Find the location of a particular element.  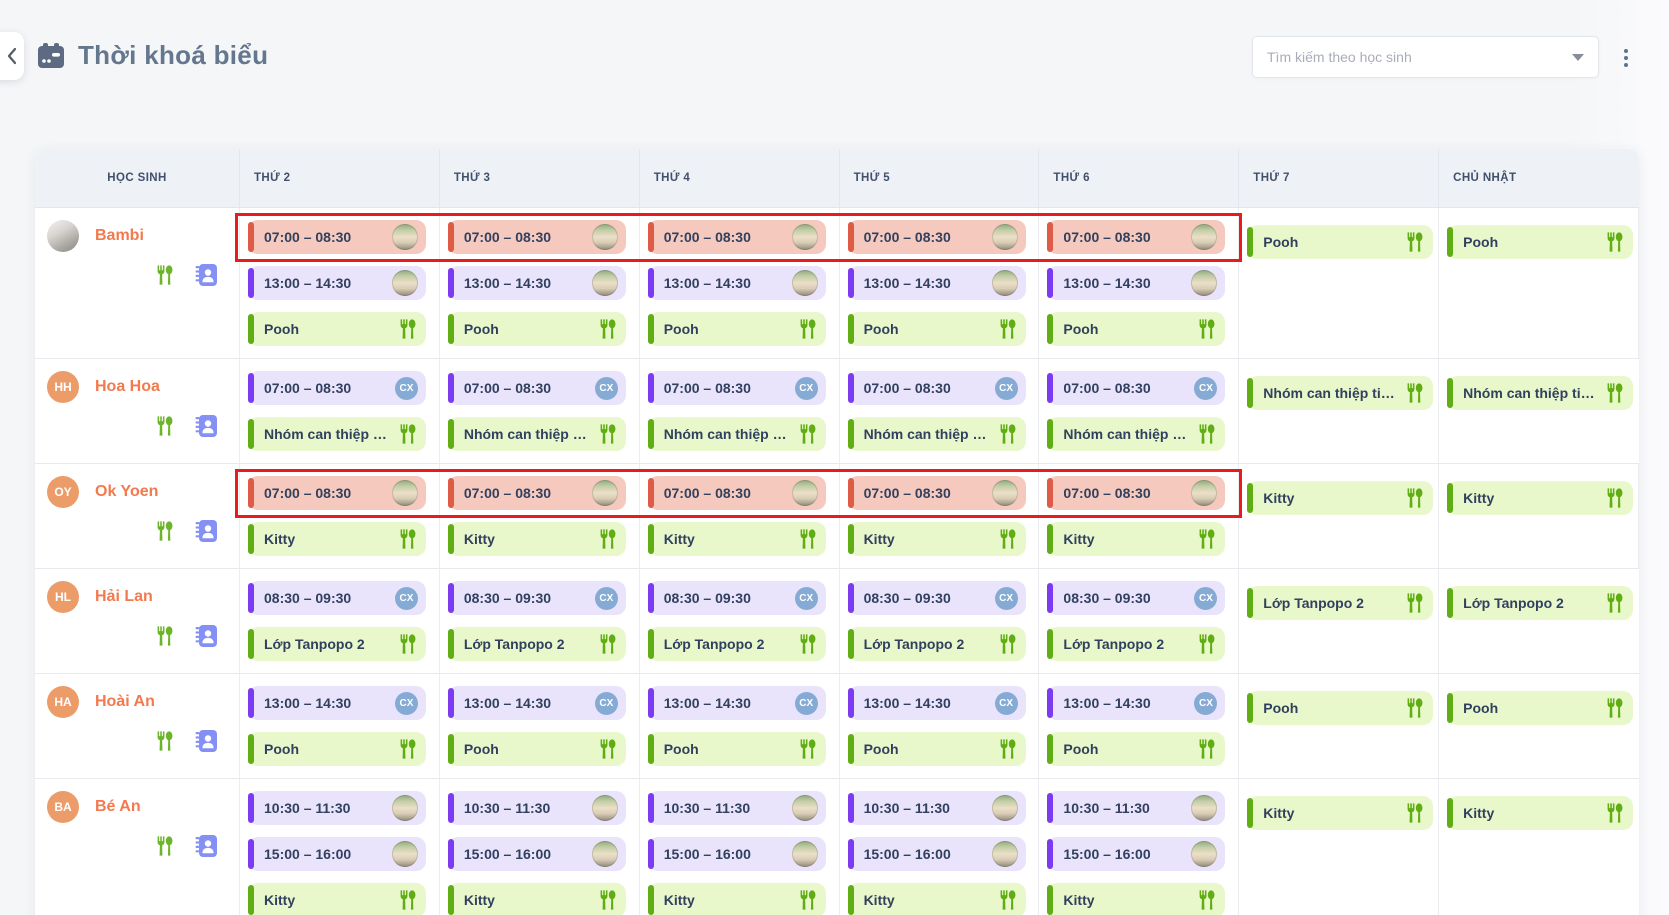

student-name: Bambi is located at coordinates (119, 235).